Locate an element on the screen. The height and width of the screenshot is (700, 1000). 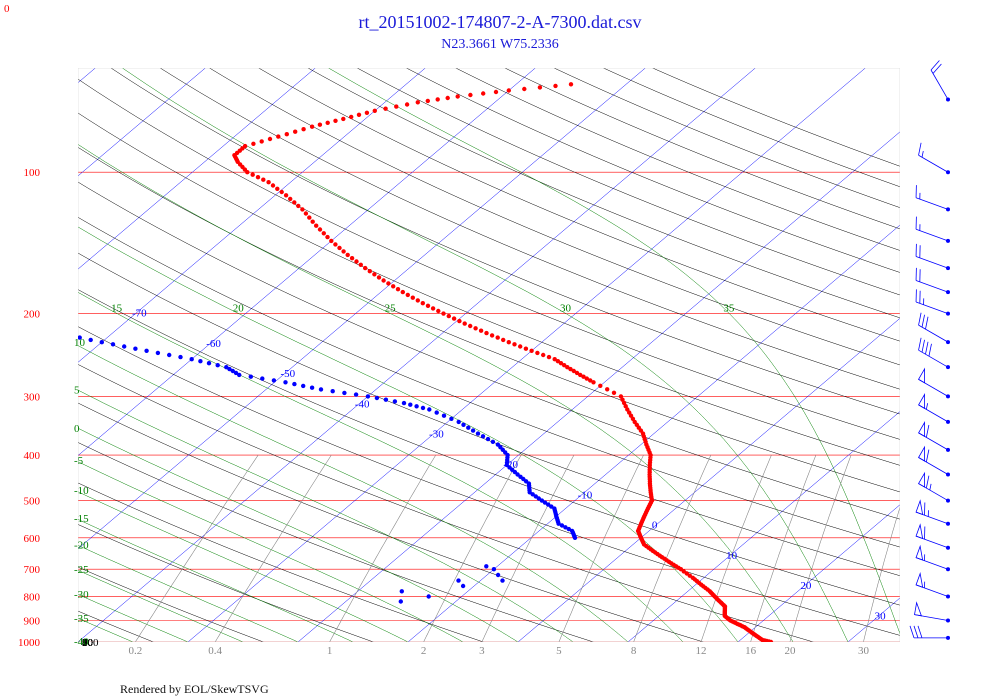
theta-left-label: 70 is located at coordinates (88, 643).